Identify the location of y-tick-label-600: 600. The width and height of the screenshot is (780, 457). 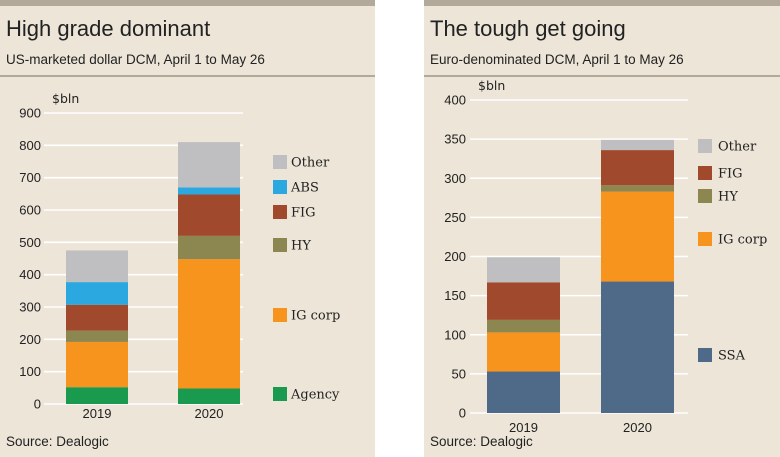
(30, 210).